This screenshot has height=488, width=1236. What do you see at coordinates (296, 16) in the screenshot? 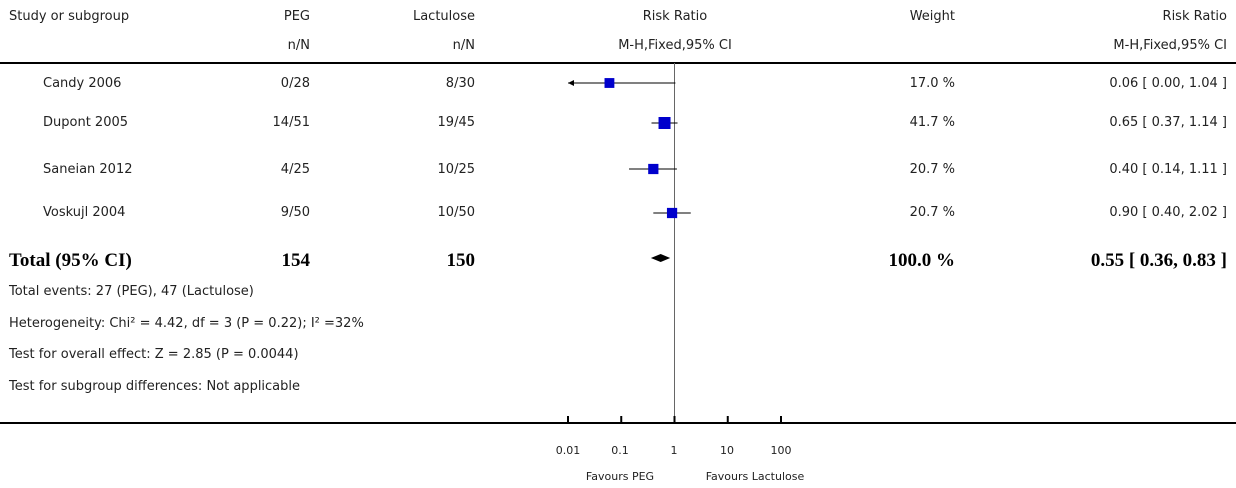
I see `col-header-peg: PEG` at bounding box center [296, 16].